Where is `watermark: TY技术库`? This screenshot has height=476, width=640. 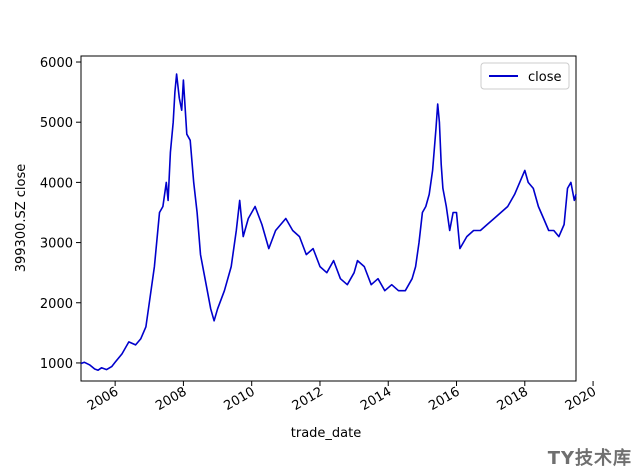
watermark: TY技术库 is located at coordinates (589, 458).